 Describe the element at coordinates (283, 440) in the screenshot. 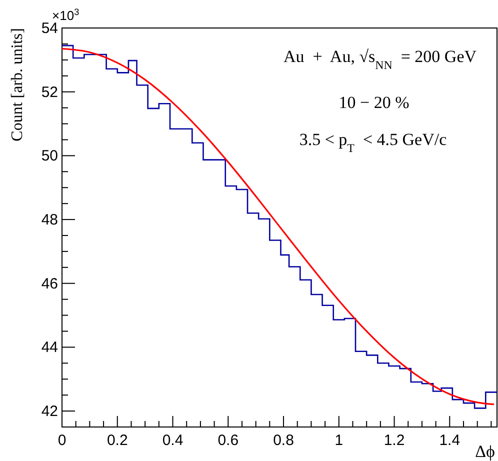

I see `x-tick-label: 0.8` at that location.